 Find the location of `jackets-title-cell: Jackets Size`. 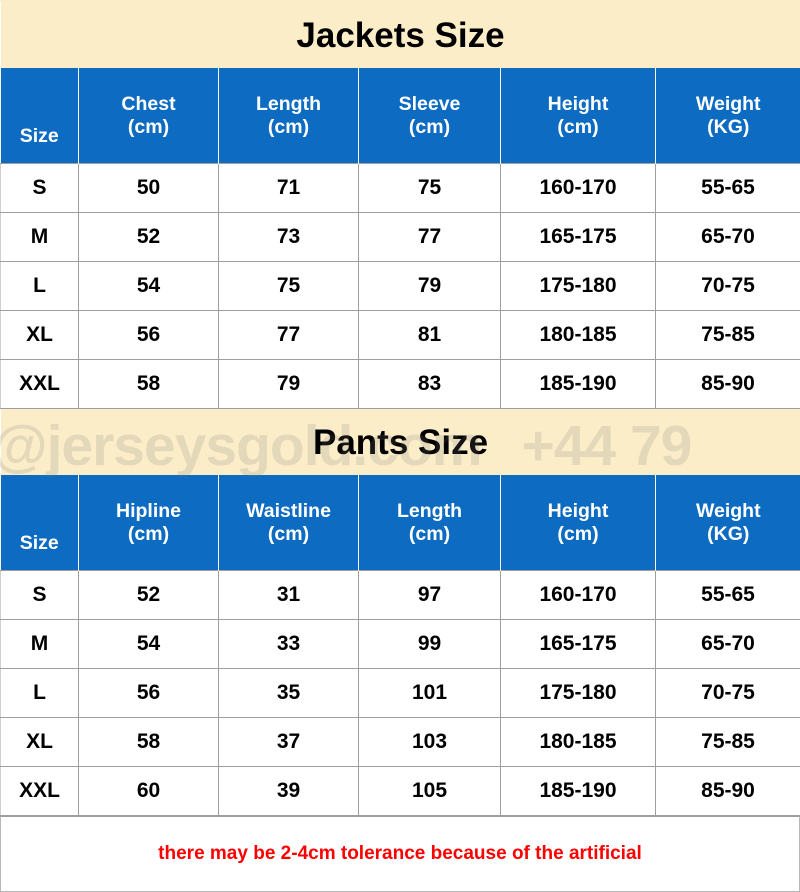

jackets-title-cell: Jackets Size is located at coordinates (400, 35).